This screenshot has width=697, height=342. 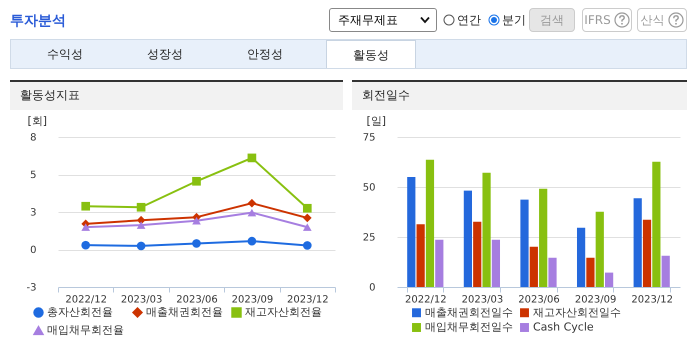 I want to click on legend-label: 매출채권회전율, so click(x=184, y=312).